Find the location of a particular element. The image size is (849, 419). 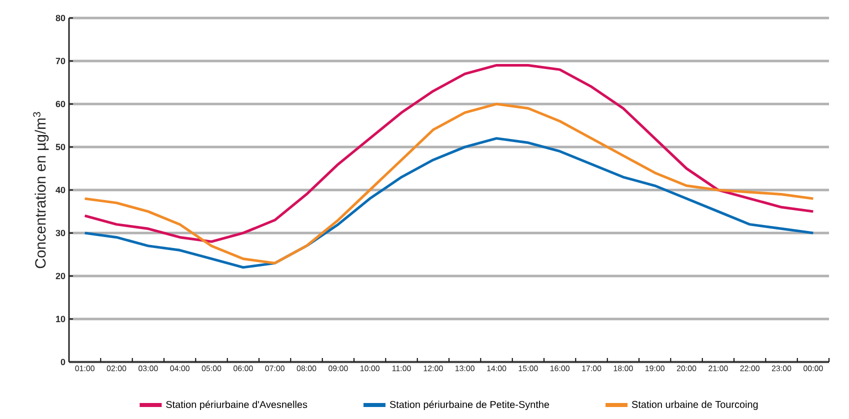

y-tick-label: 20 is located at coordinates (61, 276).